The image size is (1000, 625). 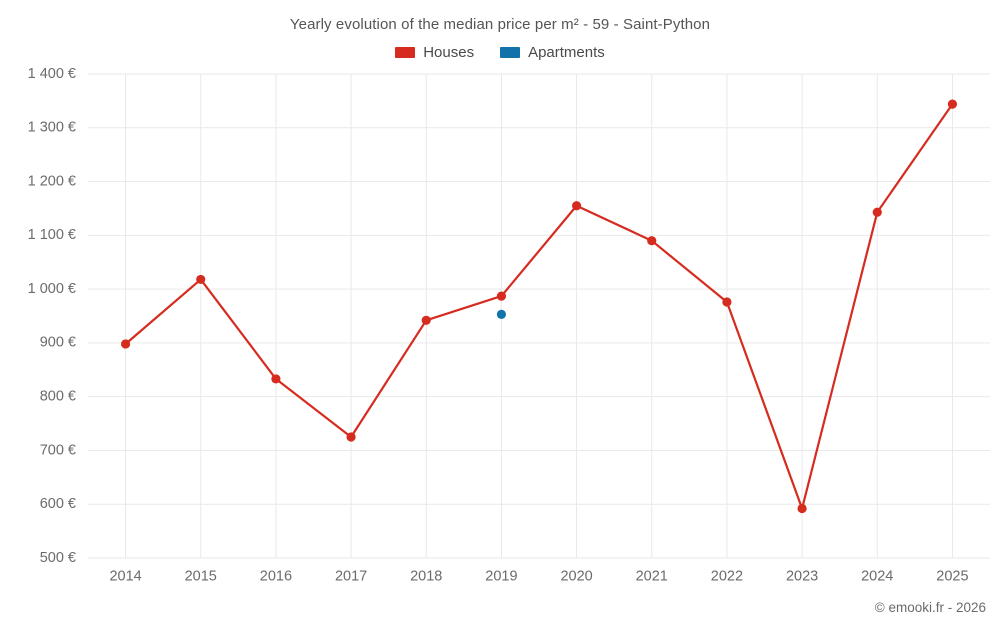 I want to click on x-axis-tick-label: 2023, so click(x=802, y=577).